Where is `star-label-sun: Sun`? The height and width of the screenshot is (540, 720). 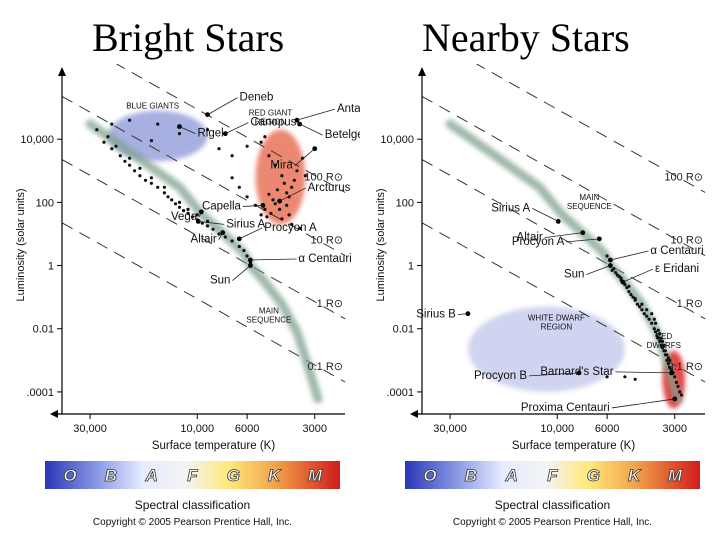
star-label-sun: Sun is located at coordinates (574, 275).